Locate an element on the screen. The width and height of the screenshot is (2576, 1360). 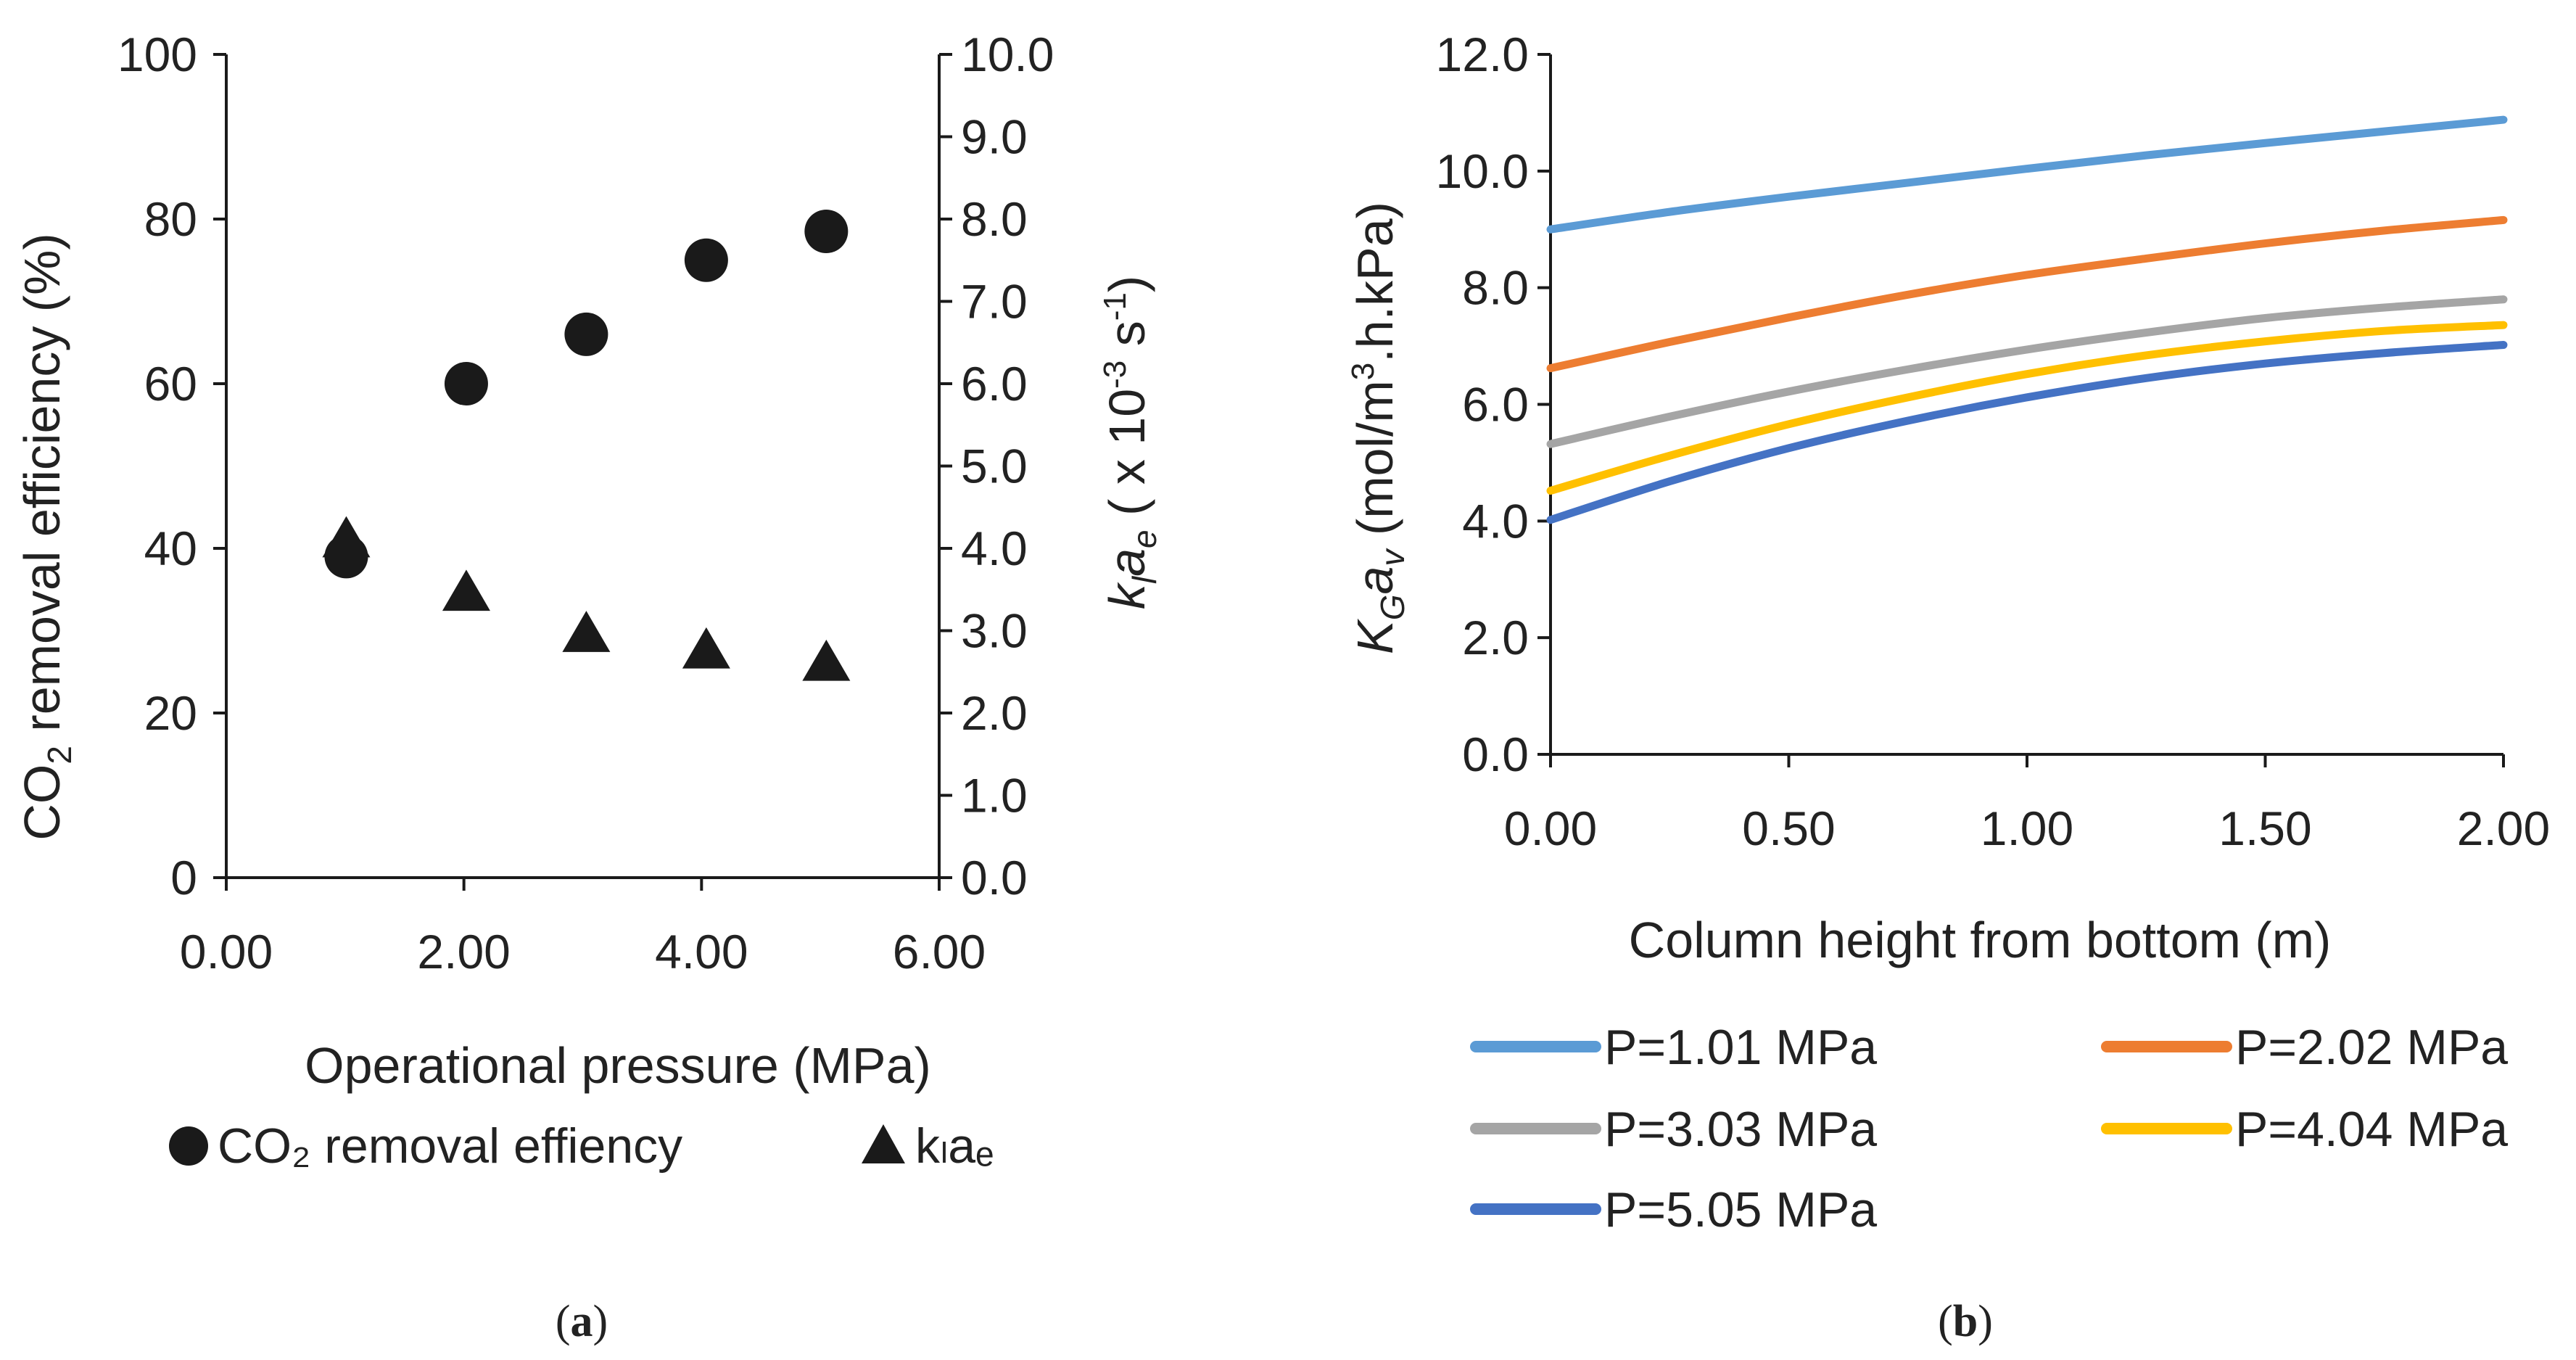
panel-a-left-ticks: 0 20 40 60 80 100 is located at coordinates (171, 466).